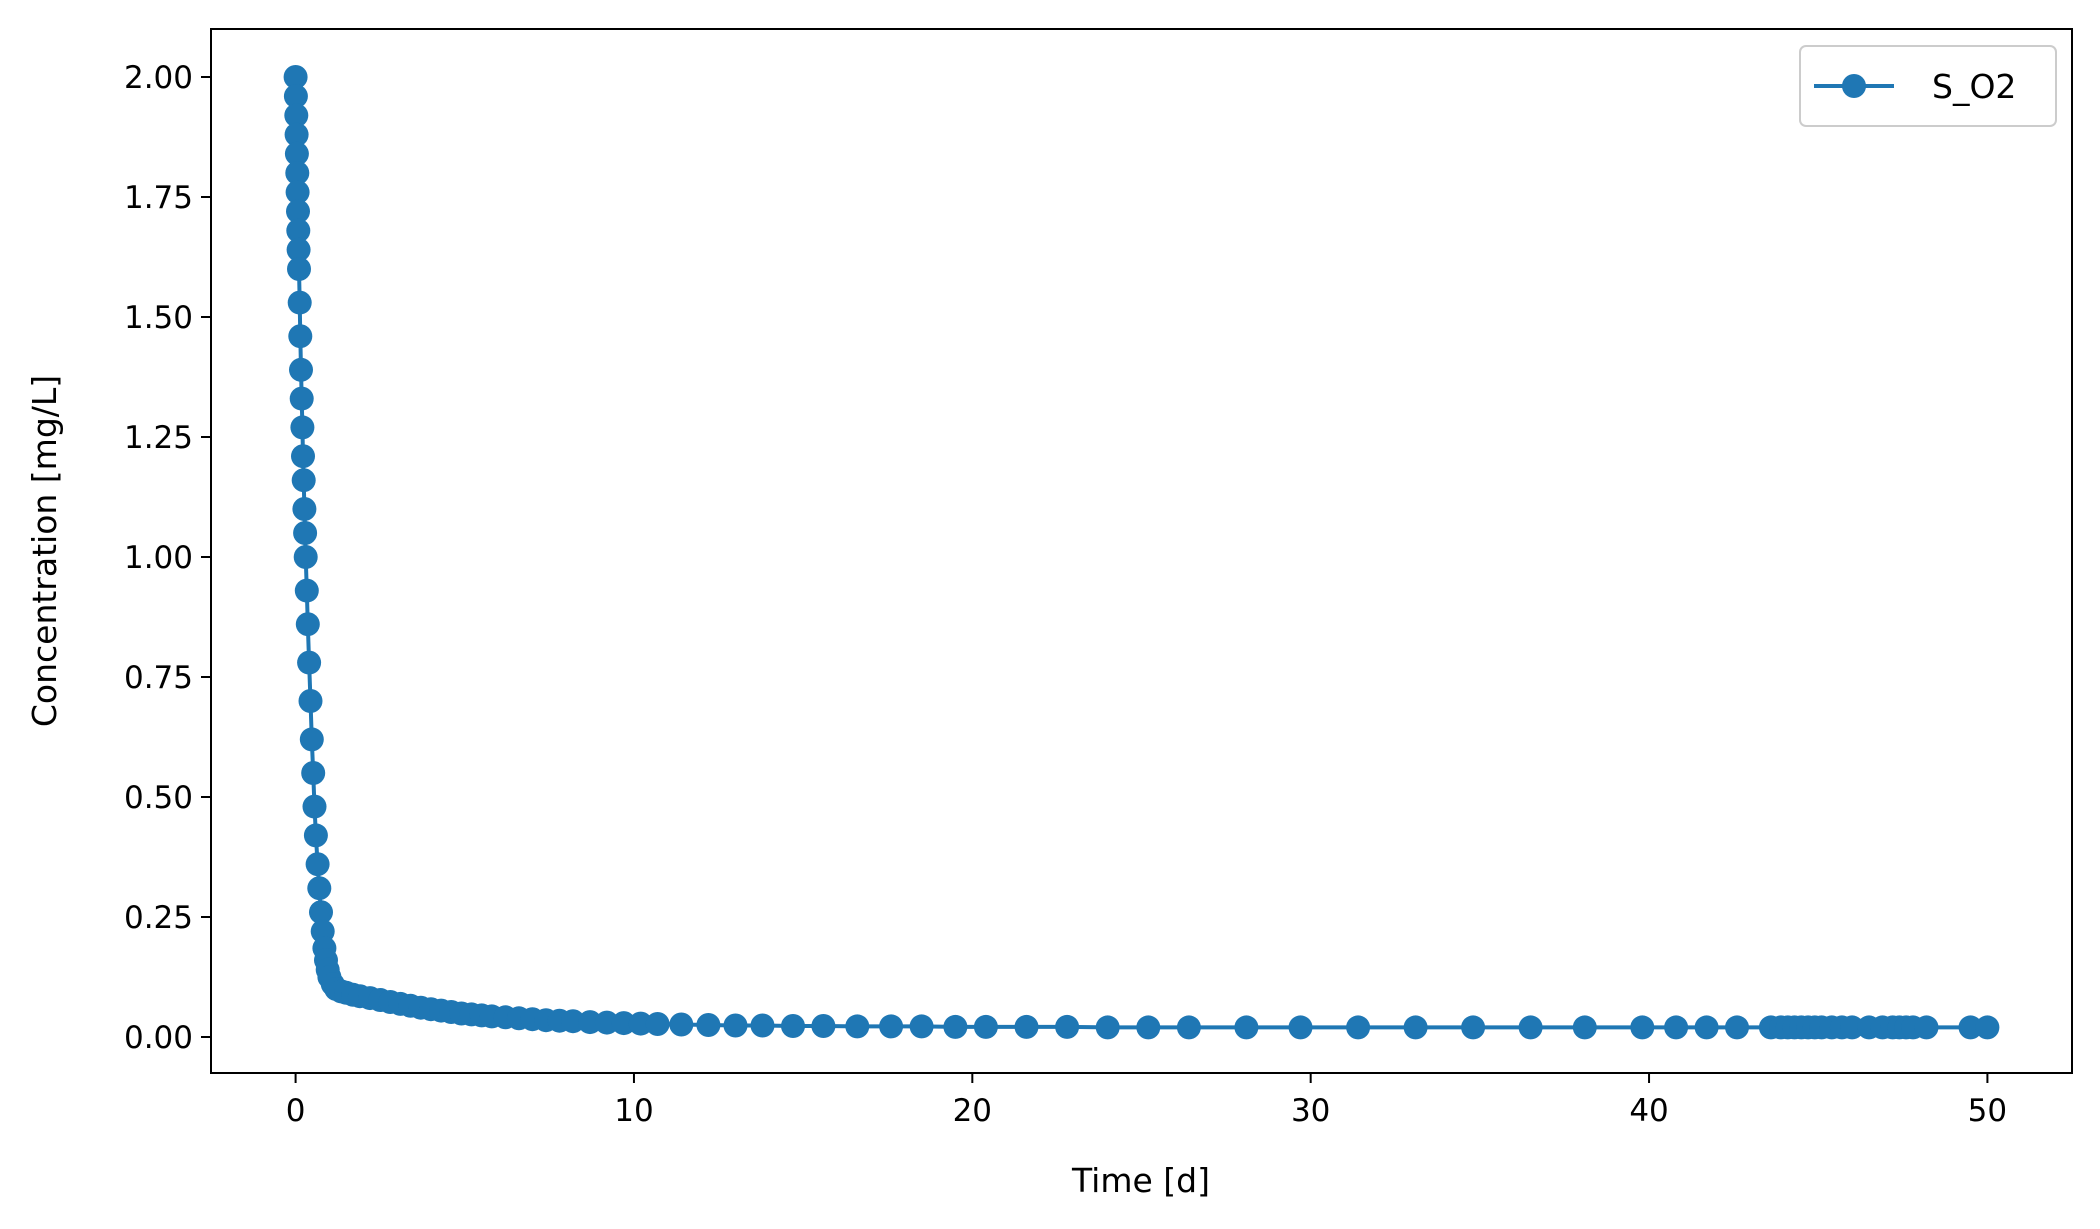 Image resolution: width=2100 pixels, height=1229 pixels. I want to click on x-tick-label: 10, so click(633, 1111).